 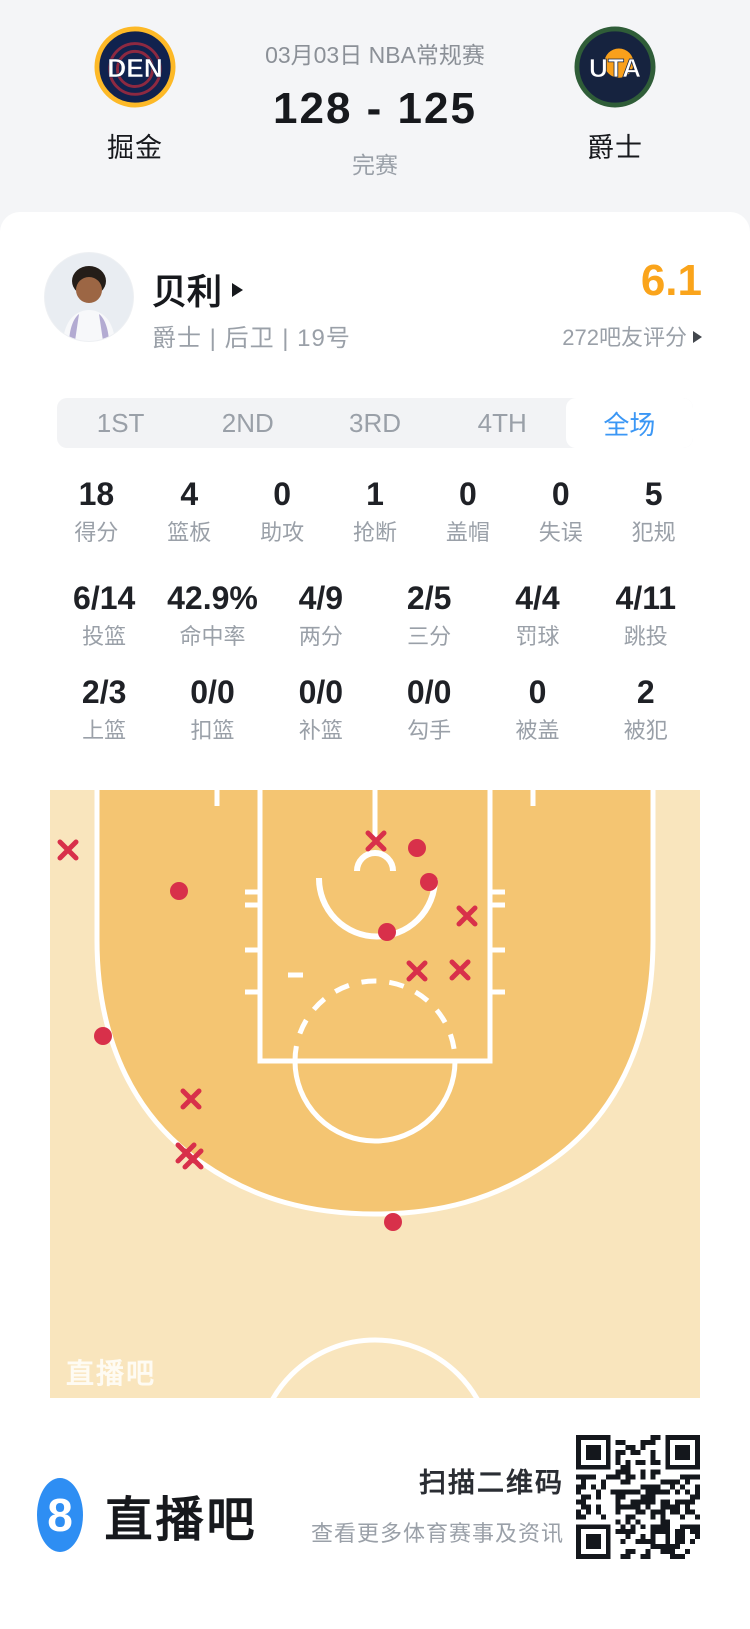 What do you see at coordinates (502, 423) in the screenshot?
I see `quarter-tab: 4TH` at bounding box center [502, 423].